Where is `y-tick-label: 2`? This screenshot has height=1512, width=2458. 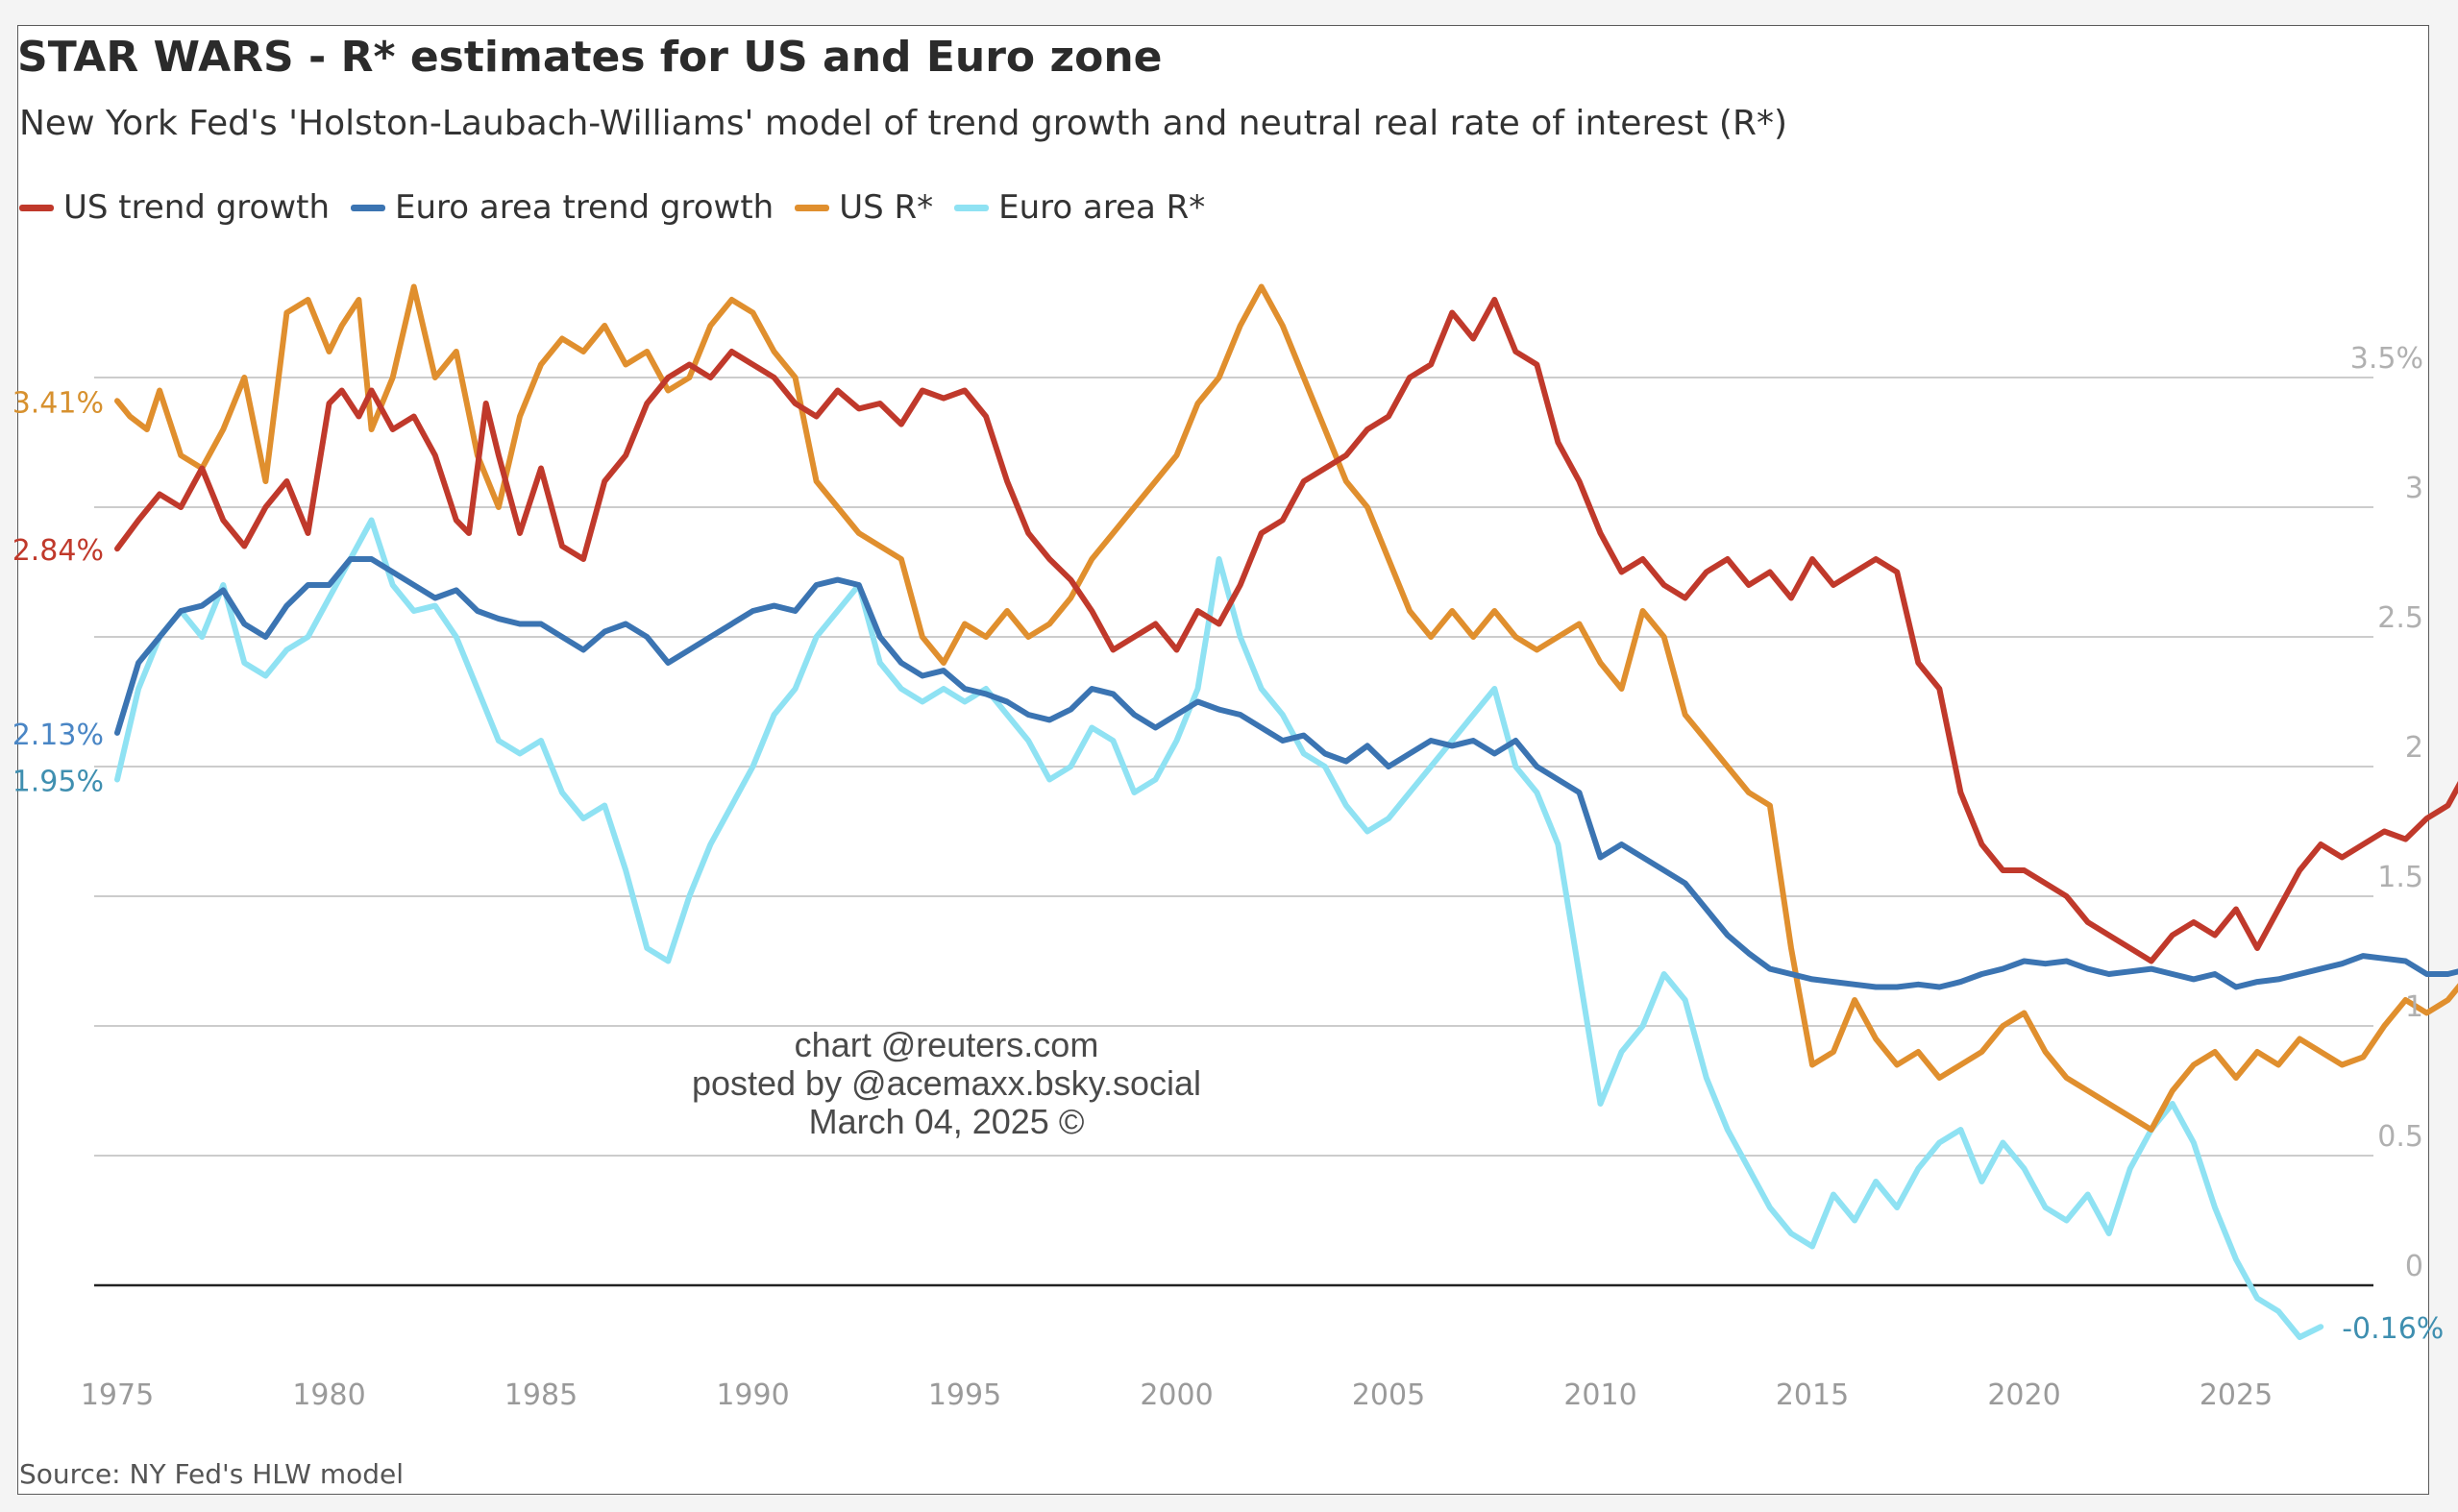
y-tick-label: 2 is located at coordinates (2414, 748).